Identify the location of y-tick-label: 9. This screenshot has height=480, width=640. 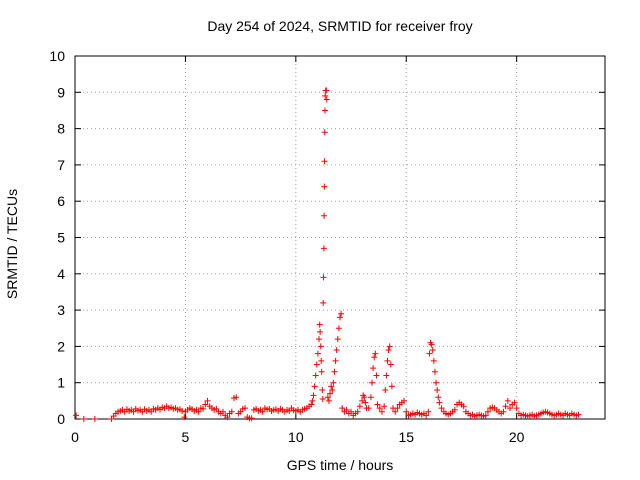
(61, 92).